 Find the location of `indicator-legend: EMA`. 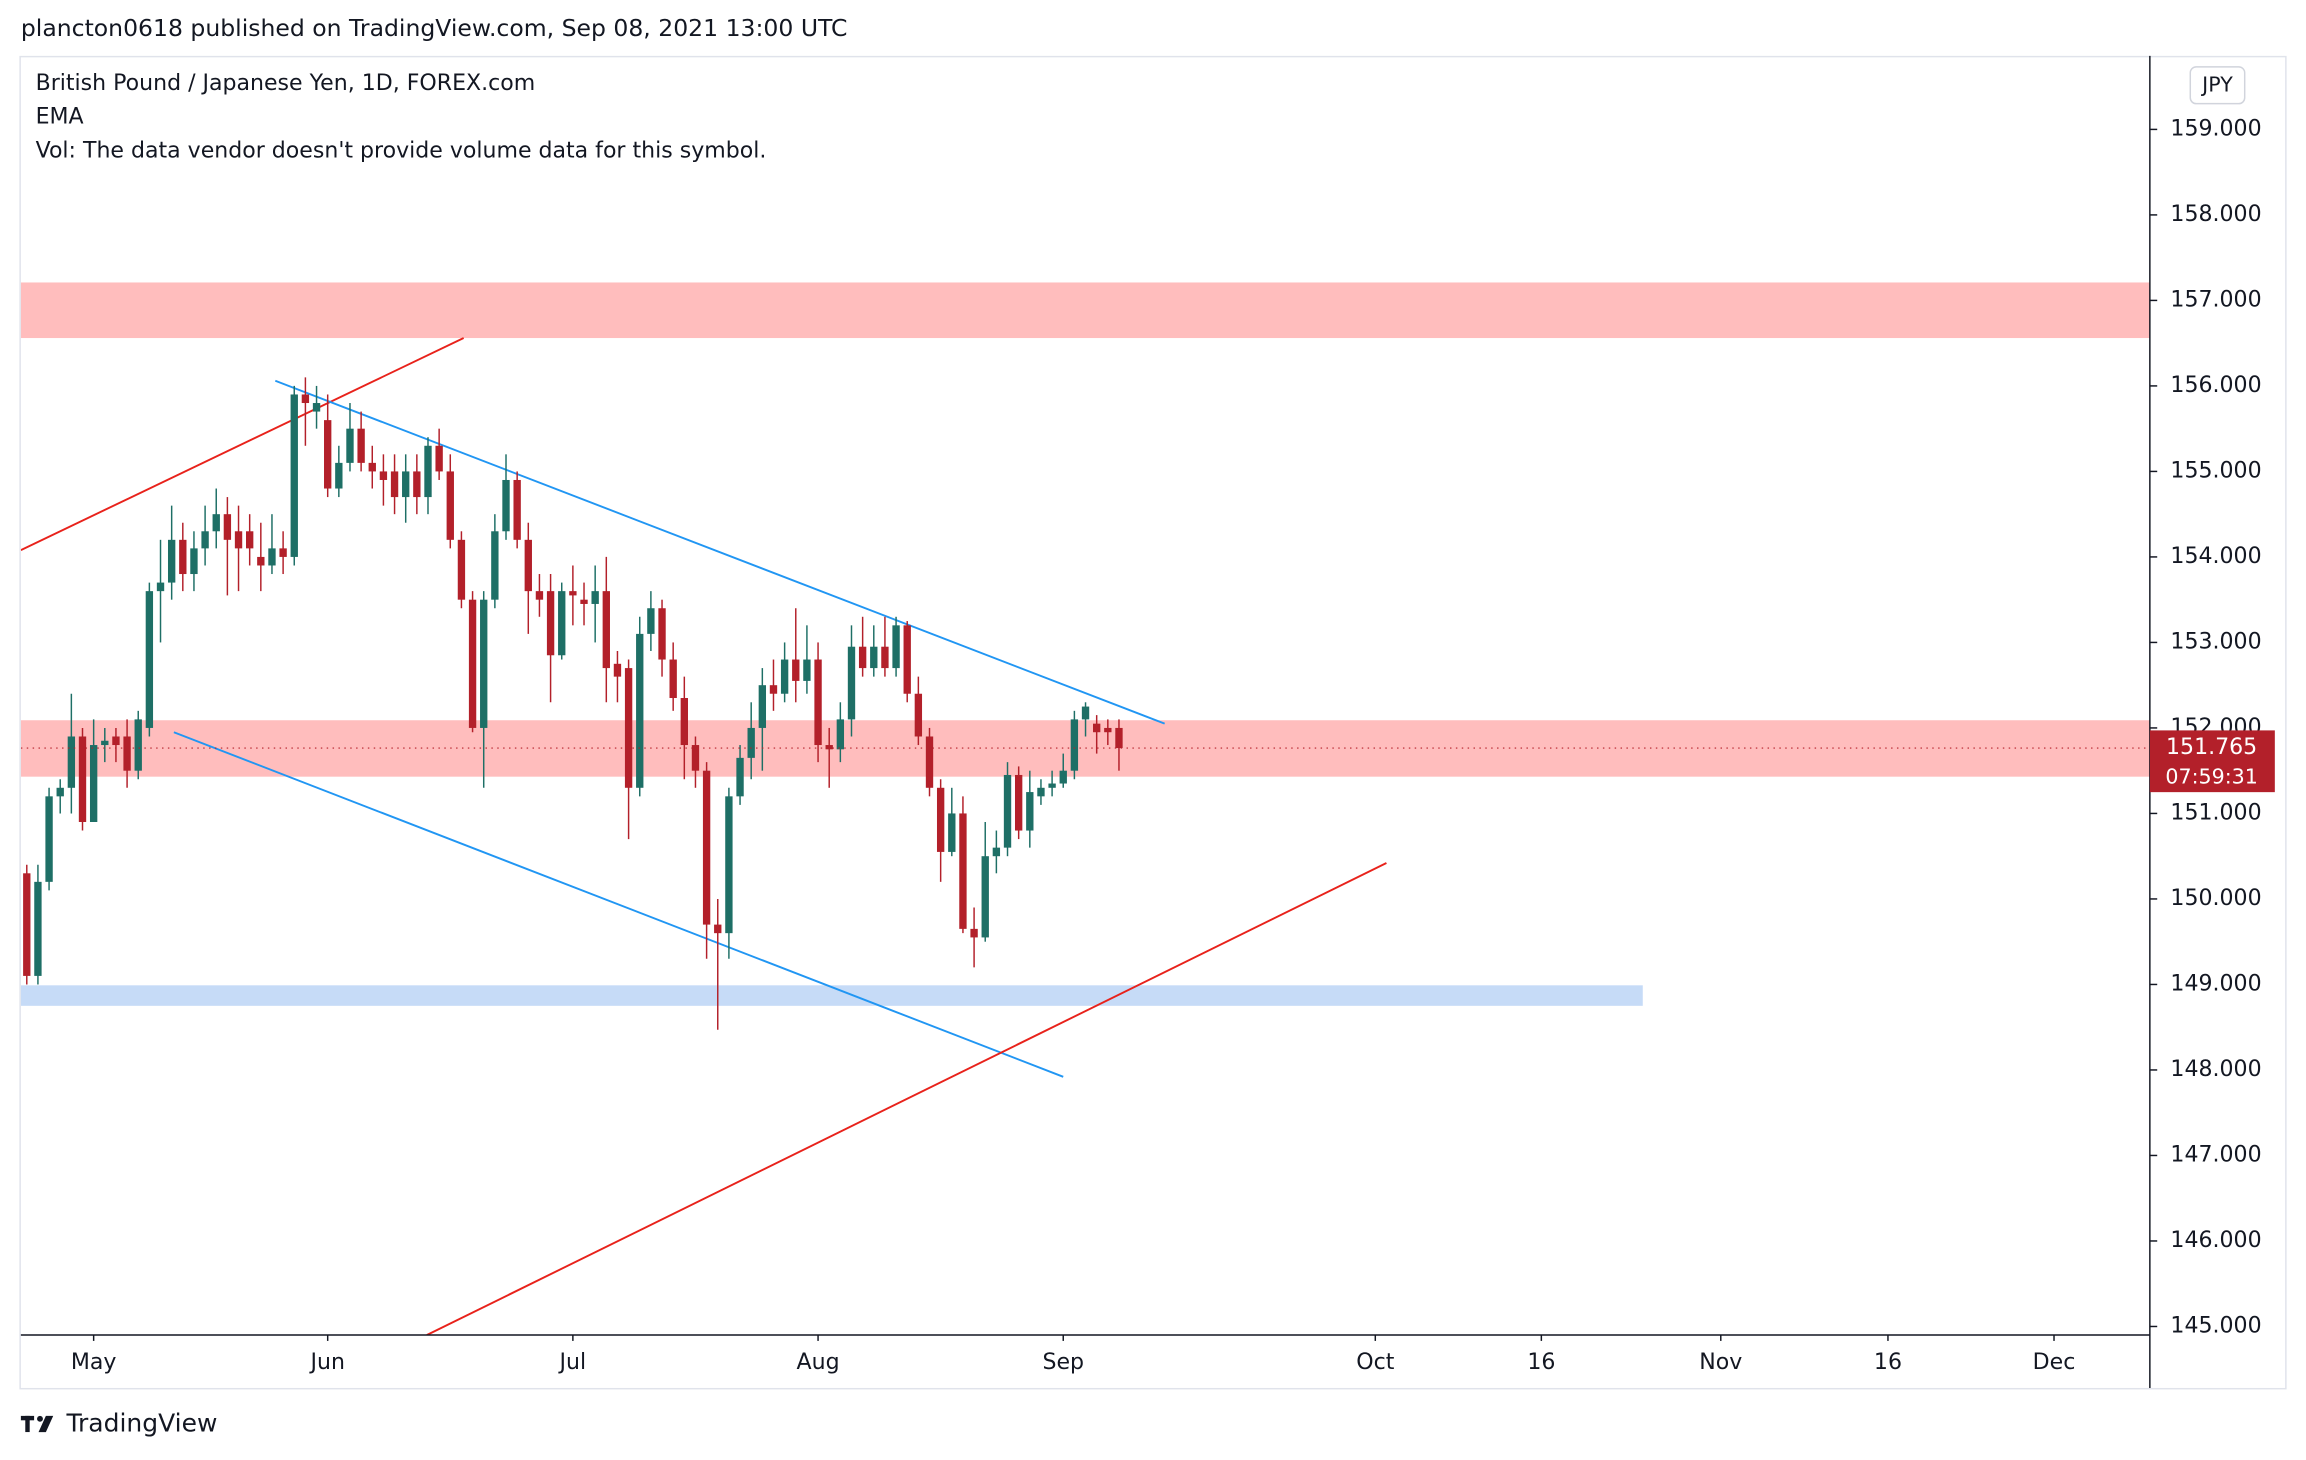

indicator-legend: EMA is located at coordinates (60, 117).